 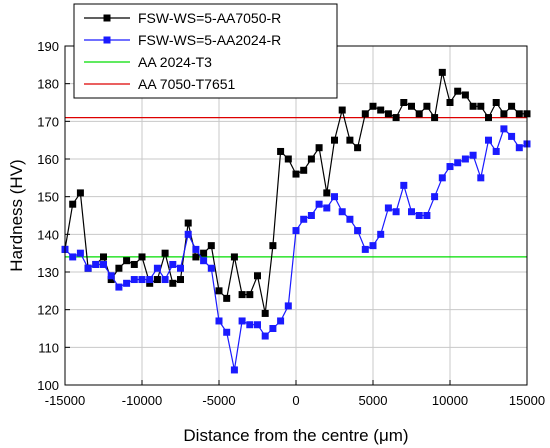 I want to click on x-axis-ticks: -15000 -10000 -5000 0 5000 10000 15000, so click(x=295, y=394).